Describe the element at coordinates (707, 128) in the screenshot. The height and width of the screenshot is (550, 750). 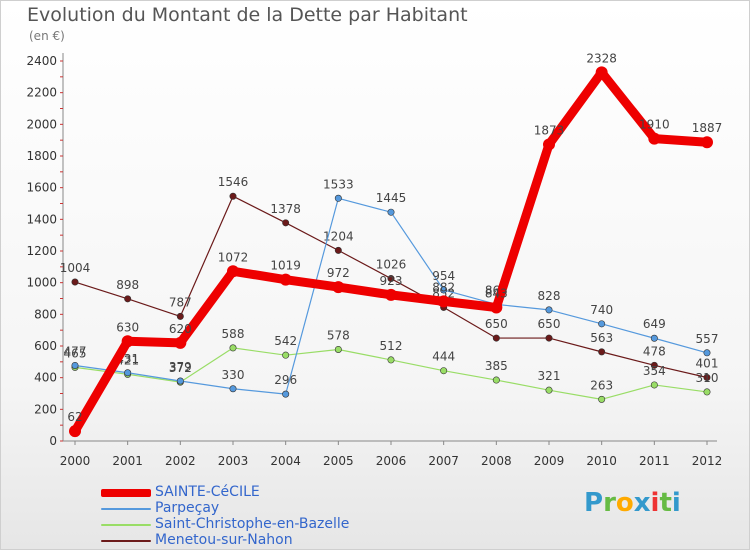
I see `data-label: 1887` at that location.